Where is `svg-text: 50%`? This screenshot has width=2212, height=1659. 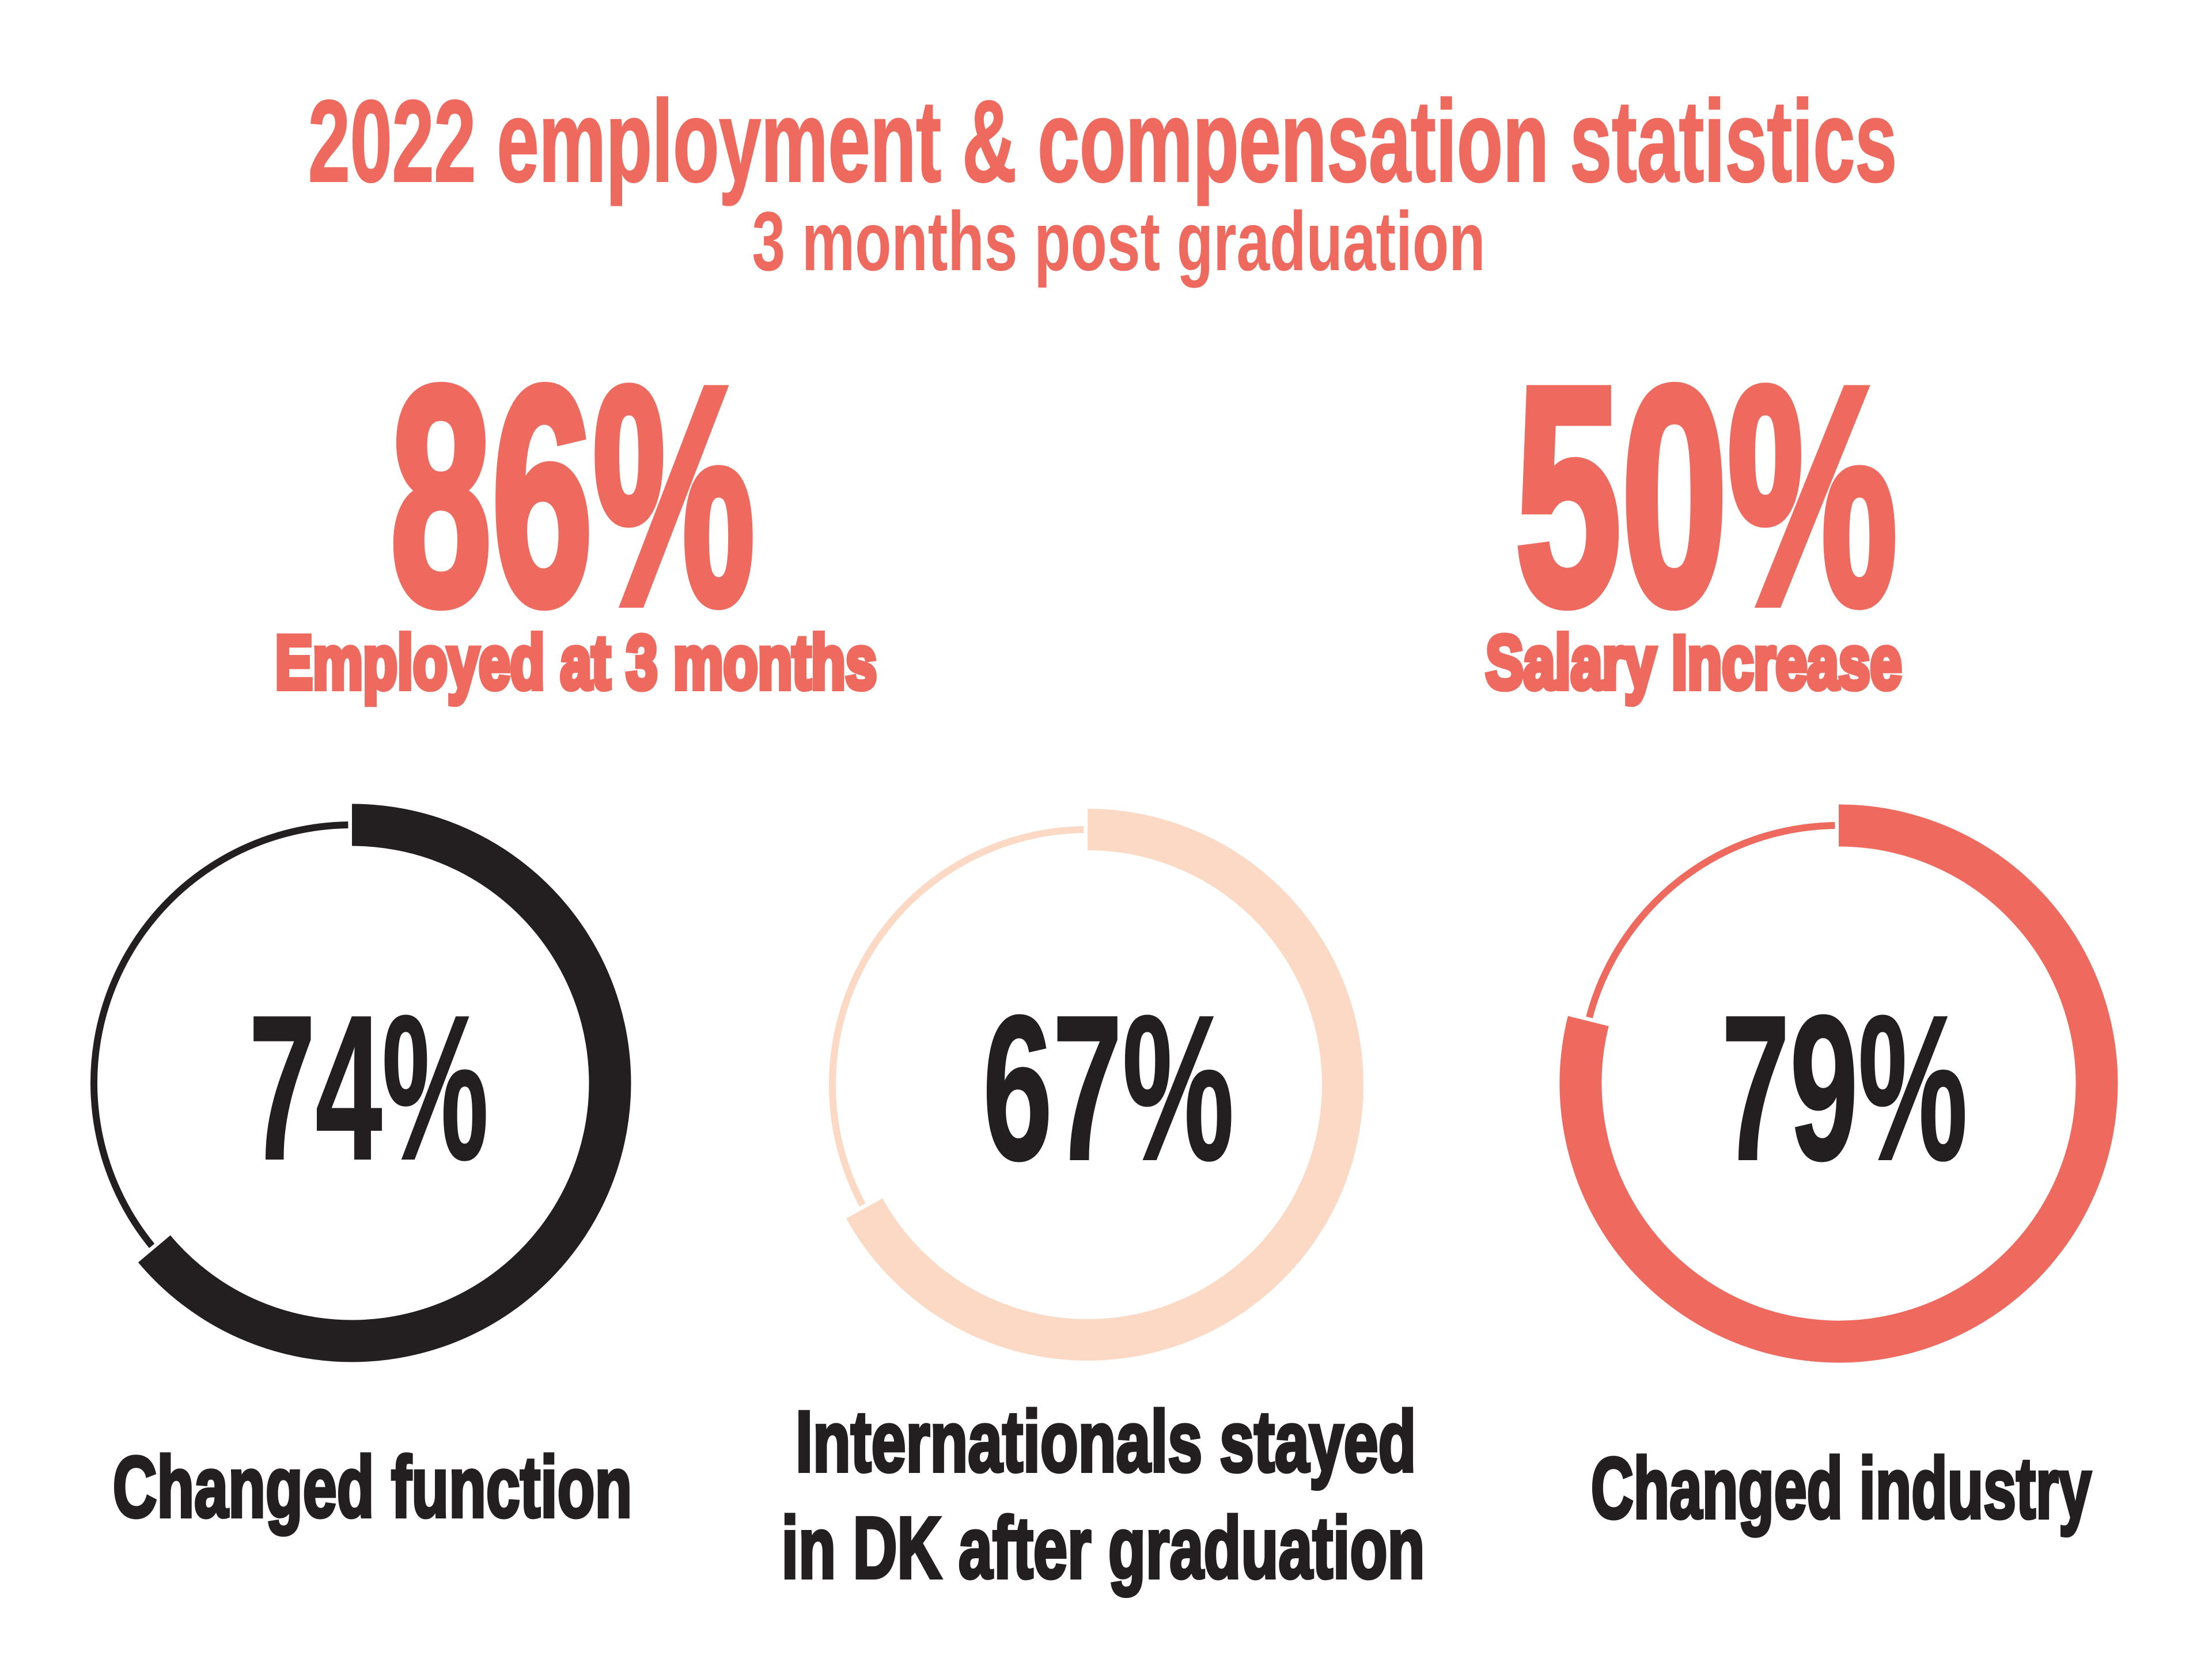 svg-text: 50% is located at coordinates (1706, 496).